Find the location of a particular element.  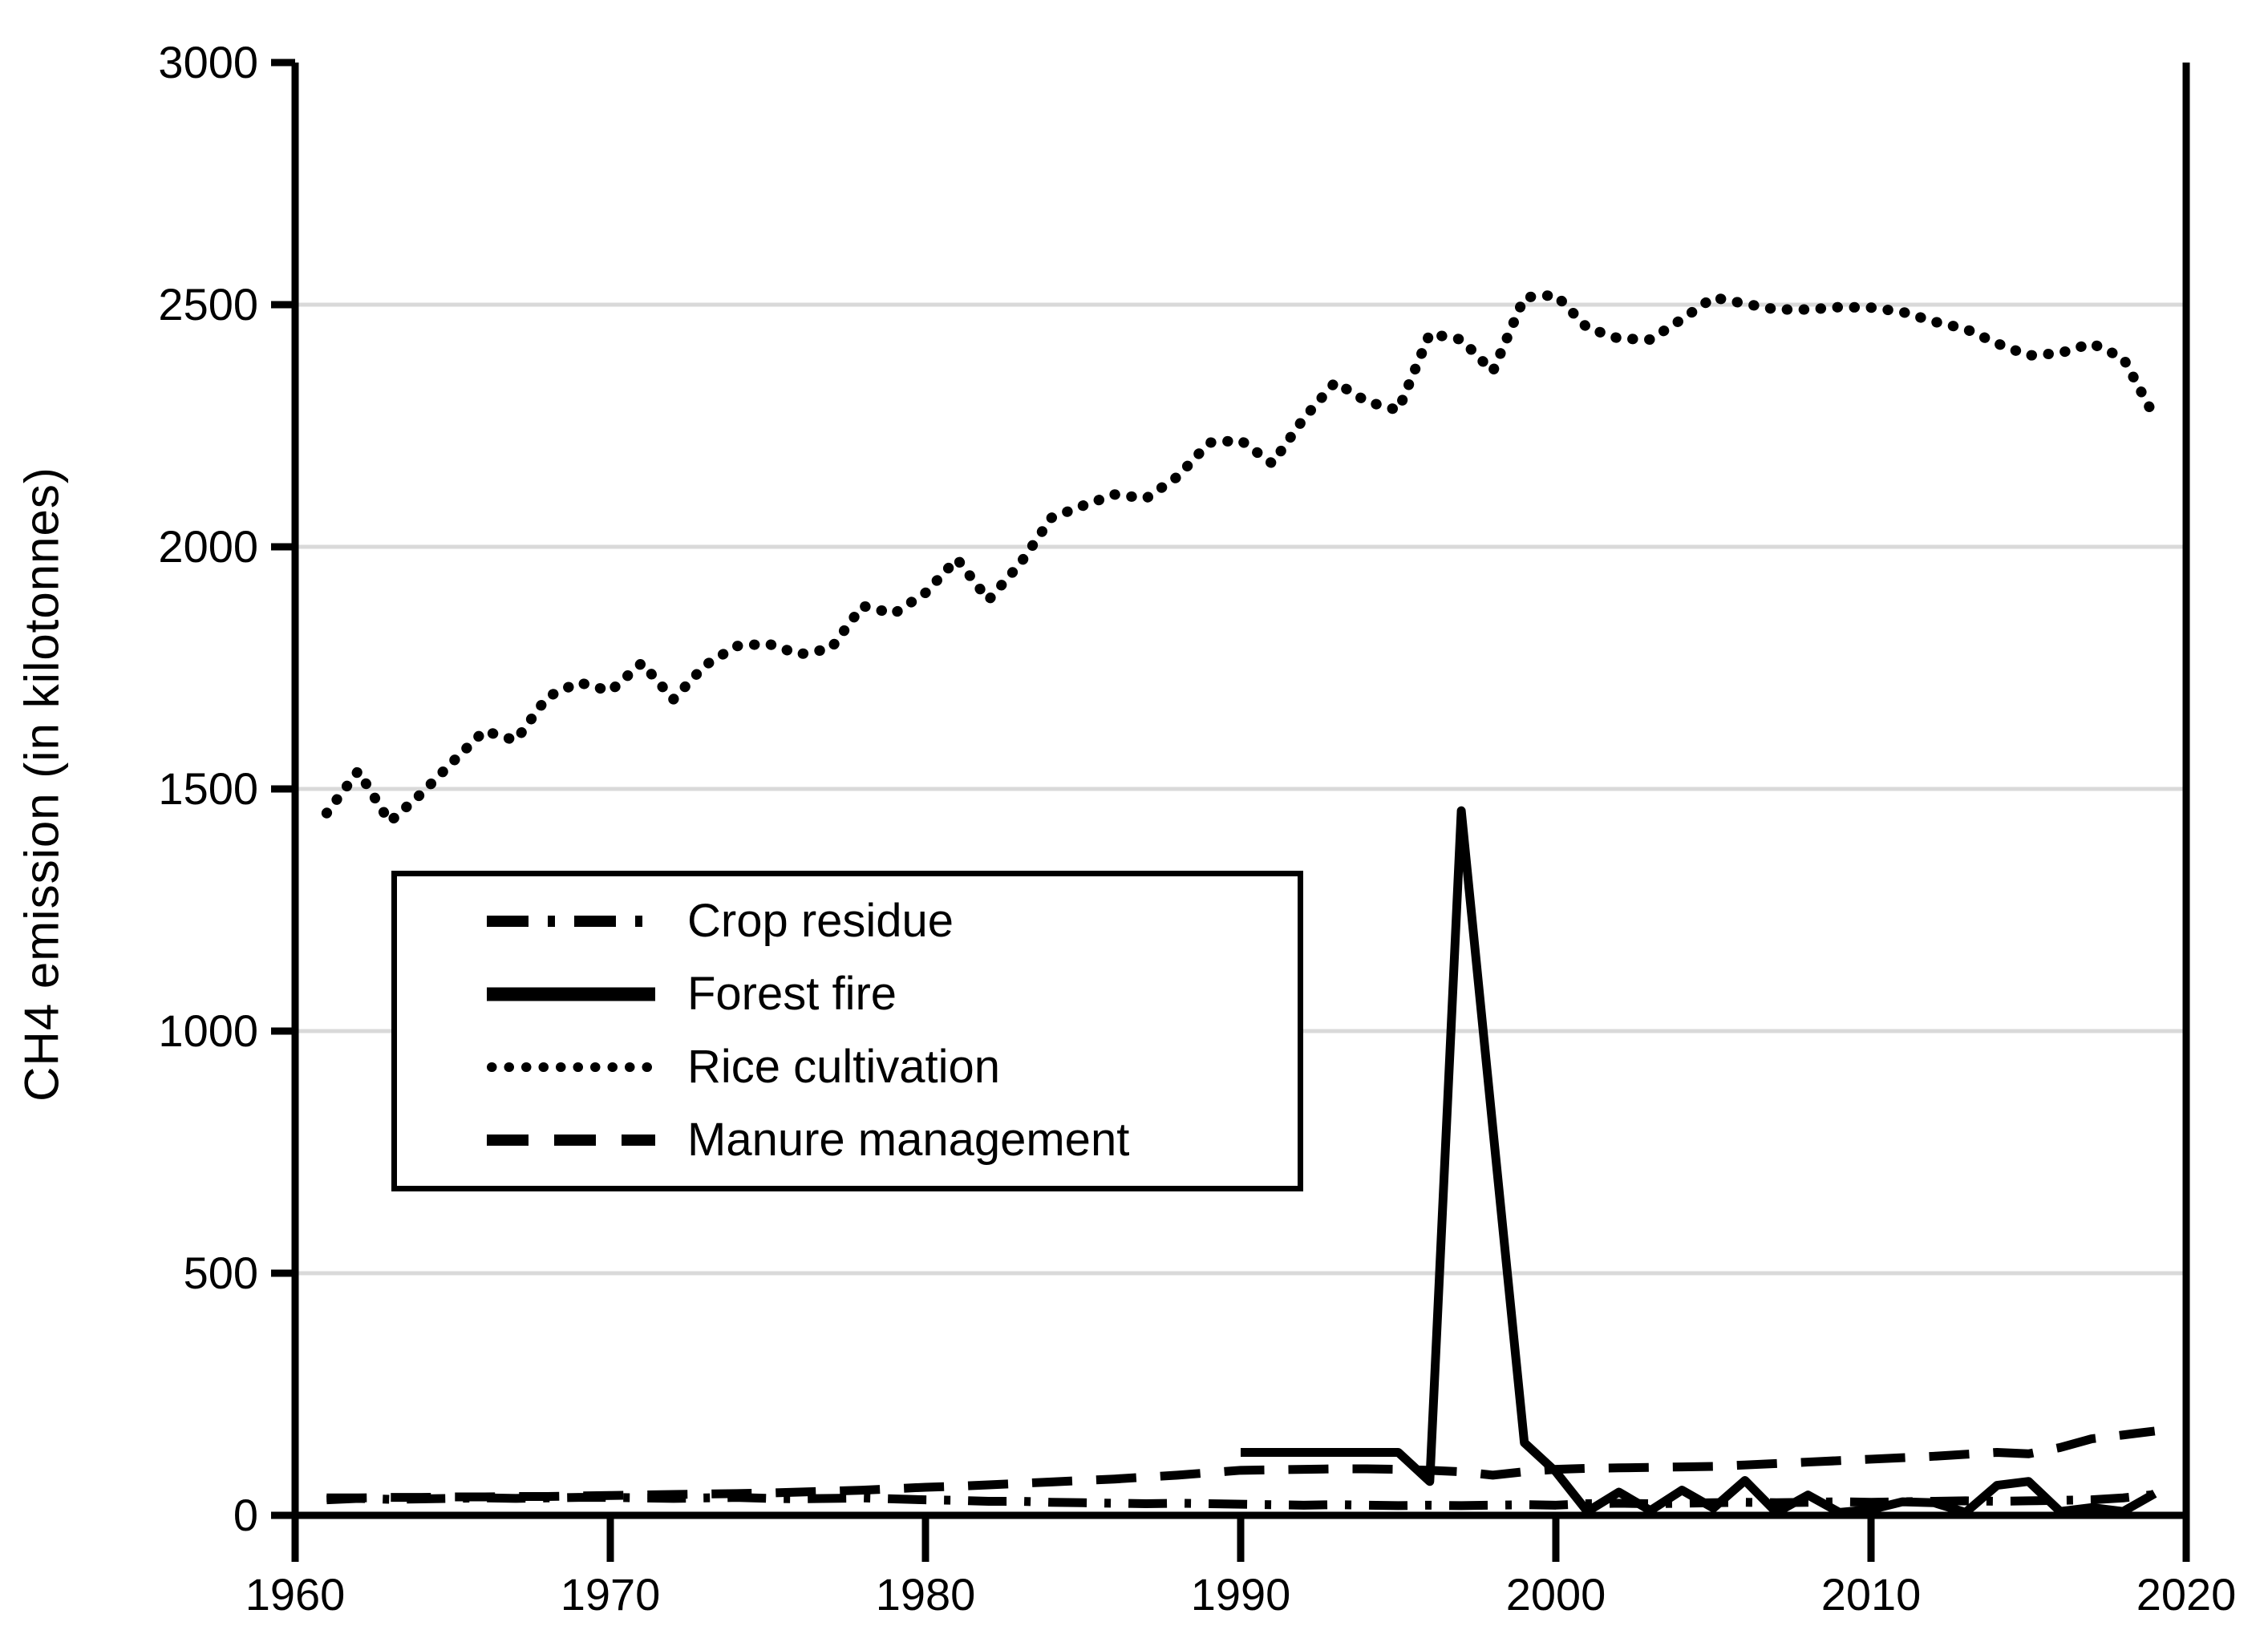

legend-item-crop-residue: Crop residue is located at coordinates (848, 921).